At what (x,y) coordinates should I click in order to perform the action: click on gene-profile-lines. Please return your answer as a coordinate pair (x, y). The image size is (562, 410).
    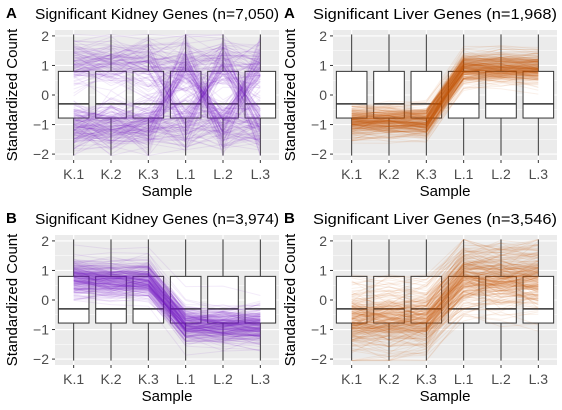
    Looking at the image, I should click on (167, 95).